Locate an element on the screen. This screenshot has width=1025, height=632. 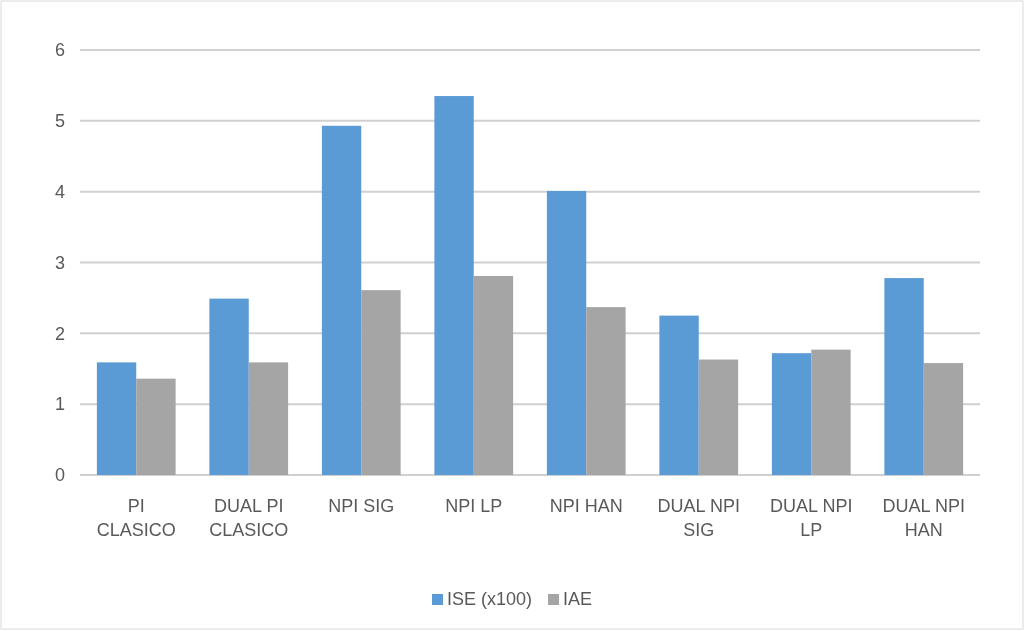
x-tick-label: DUAL NPI SIG is located at coordinates (698, 518).